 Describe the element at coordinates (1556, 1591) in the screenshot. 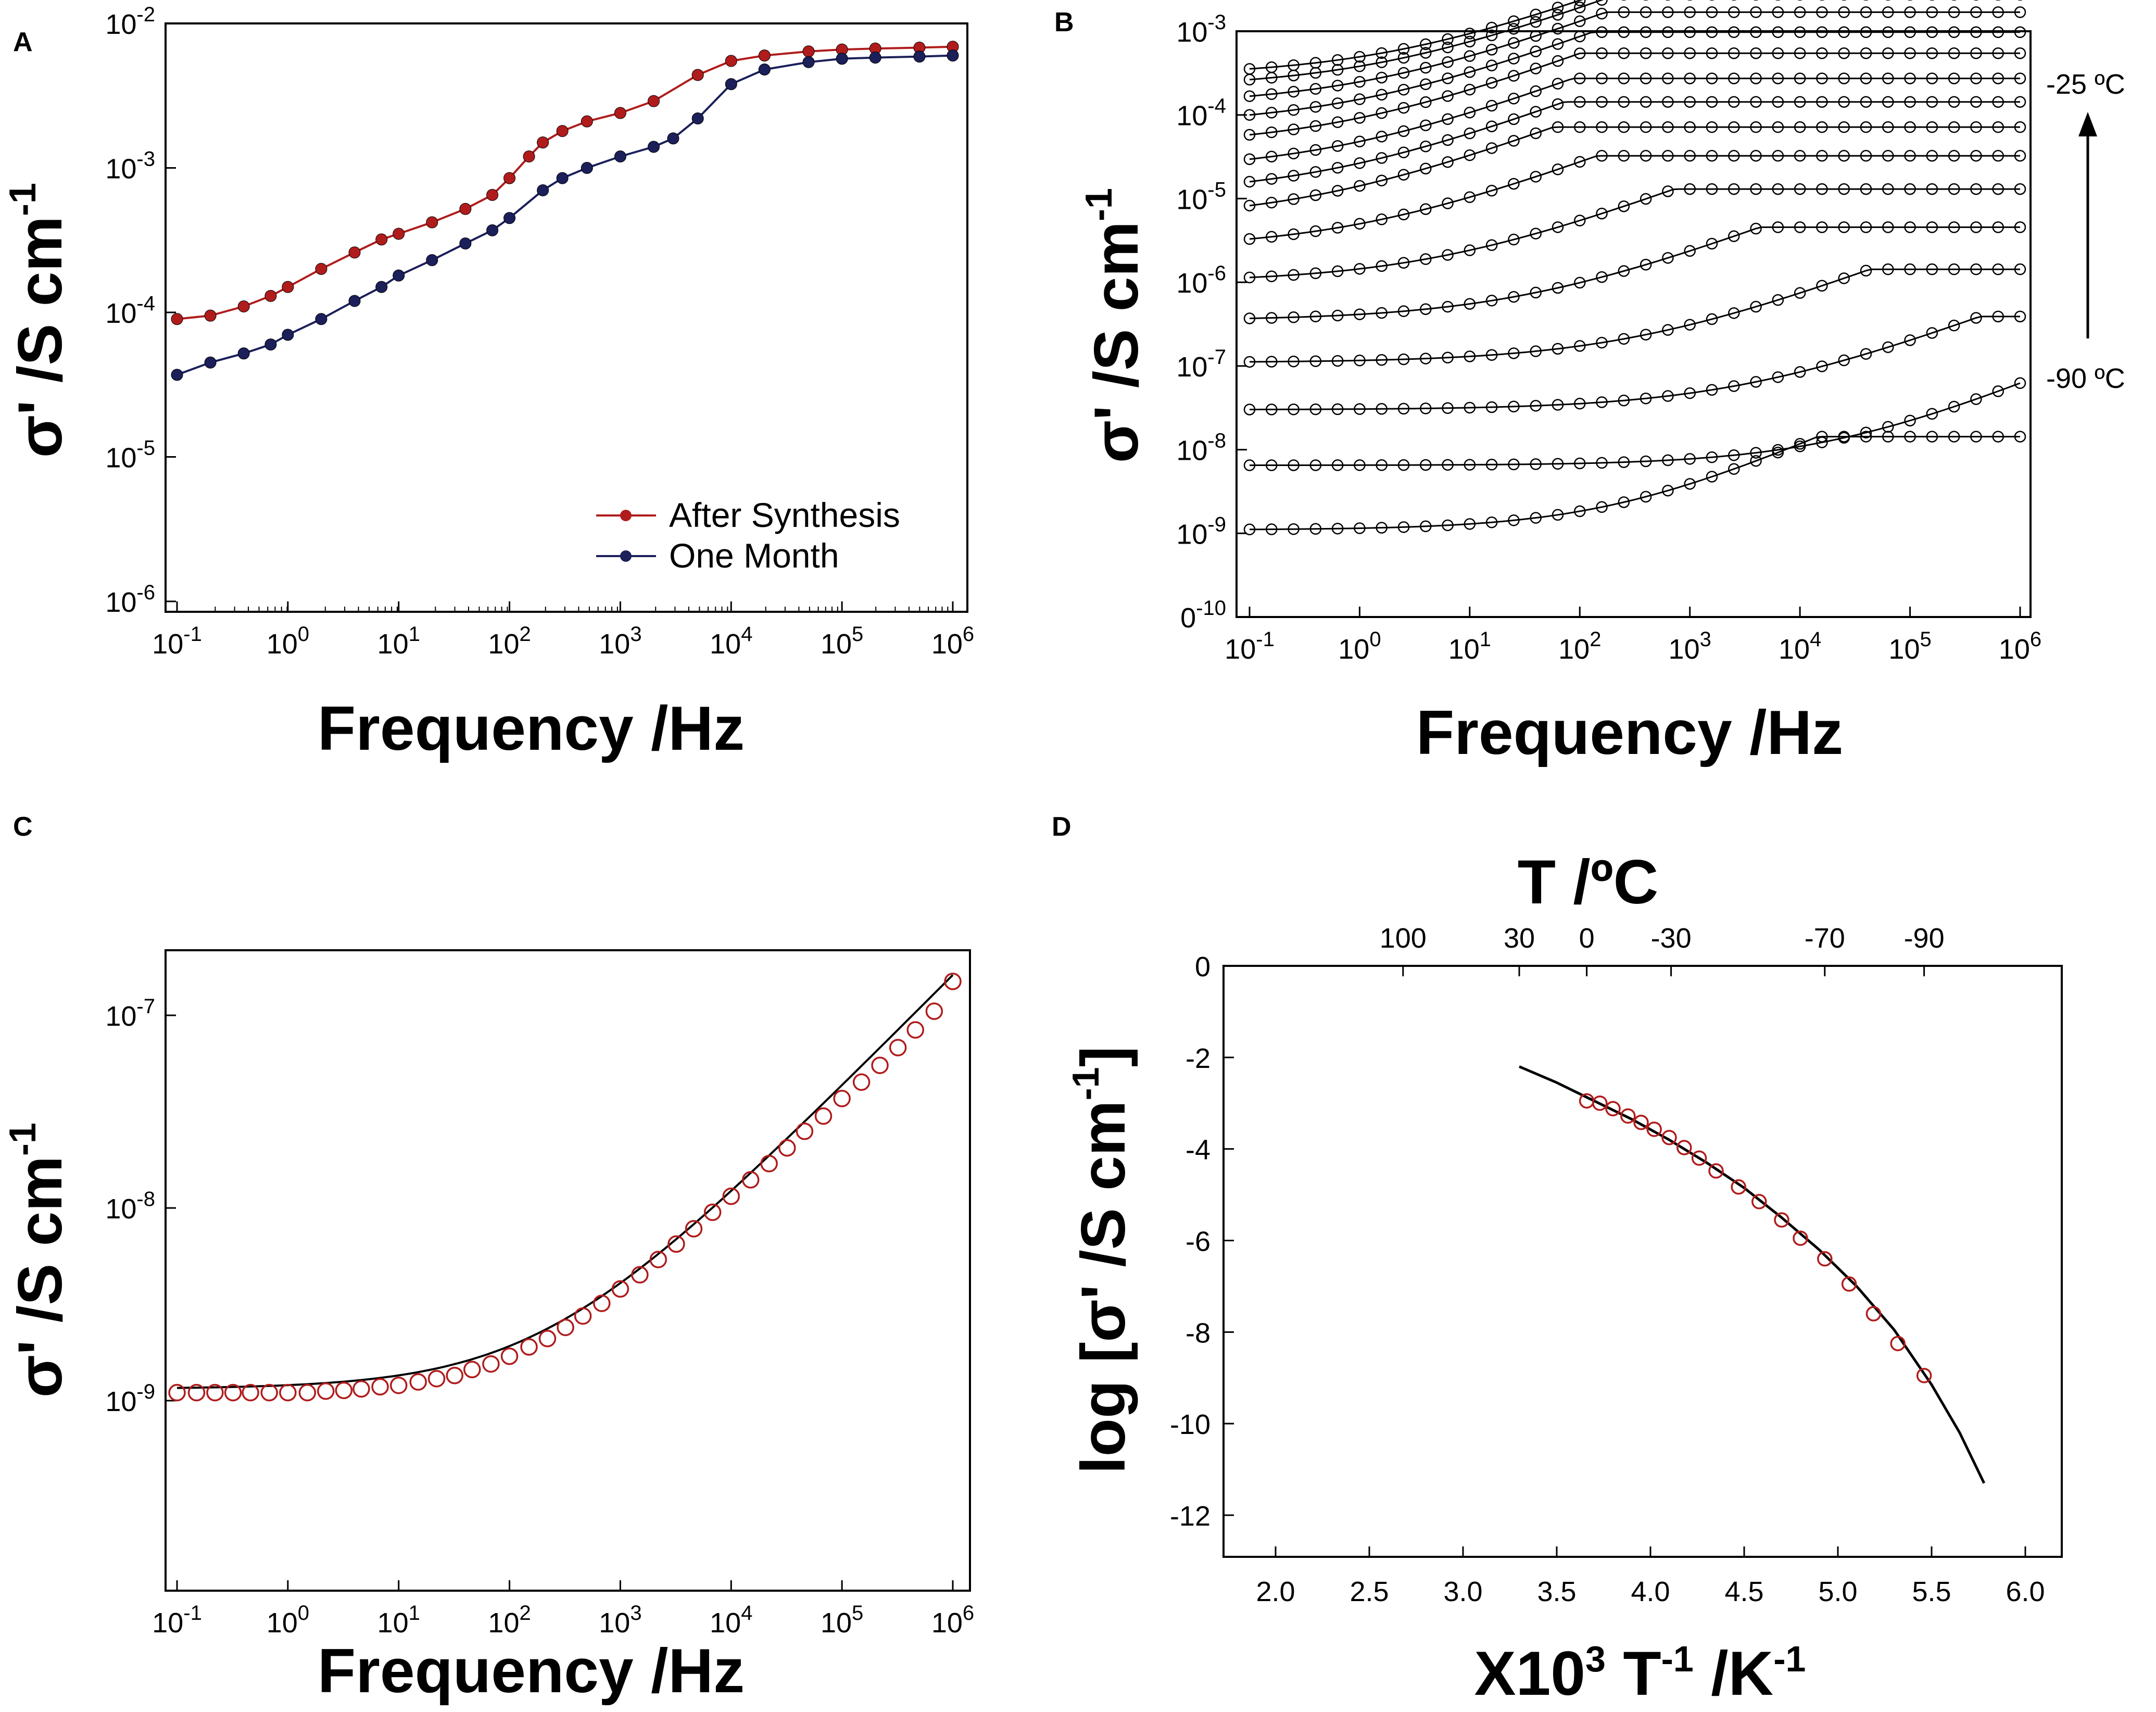

I see `x-tick-label: 3.5` at that location.